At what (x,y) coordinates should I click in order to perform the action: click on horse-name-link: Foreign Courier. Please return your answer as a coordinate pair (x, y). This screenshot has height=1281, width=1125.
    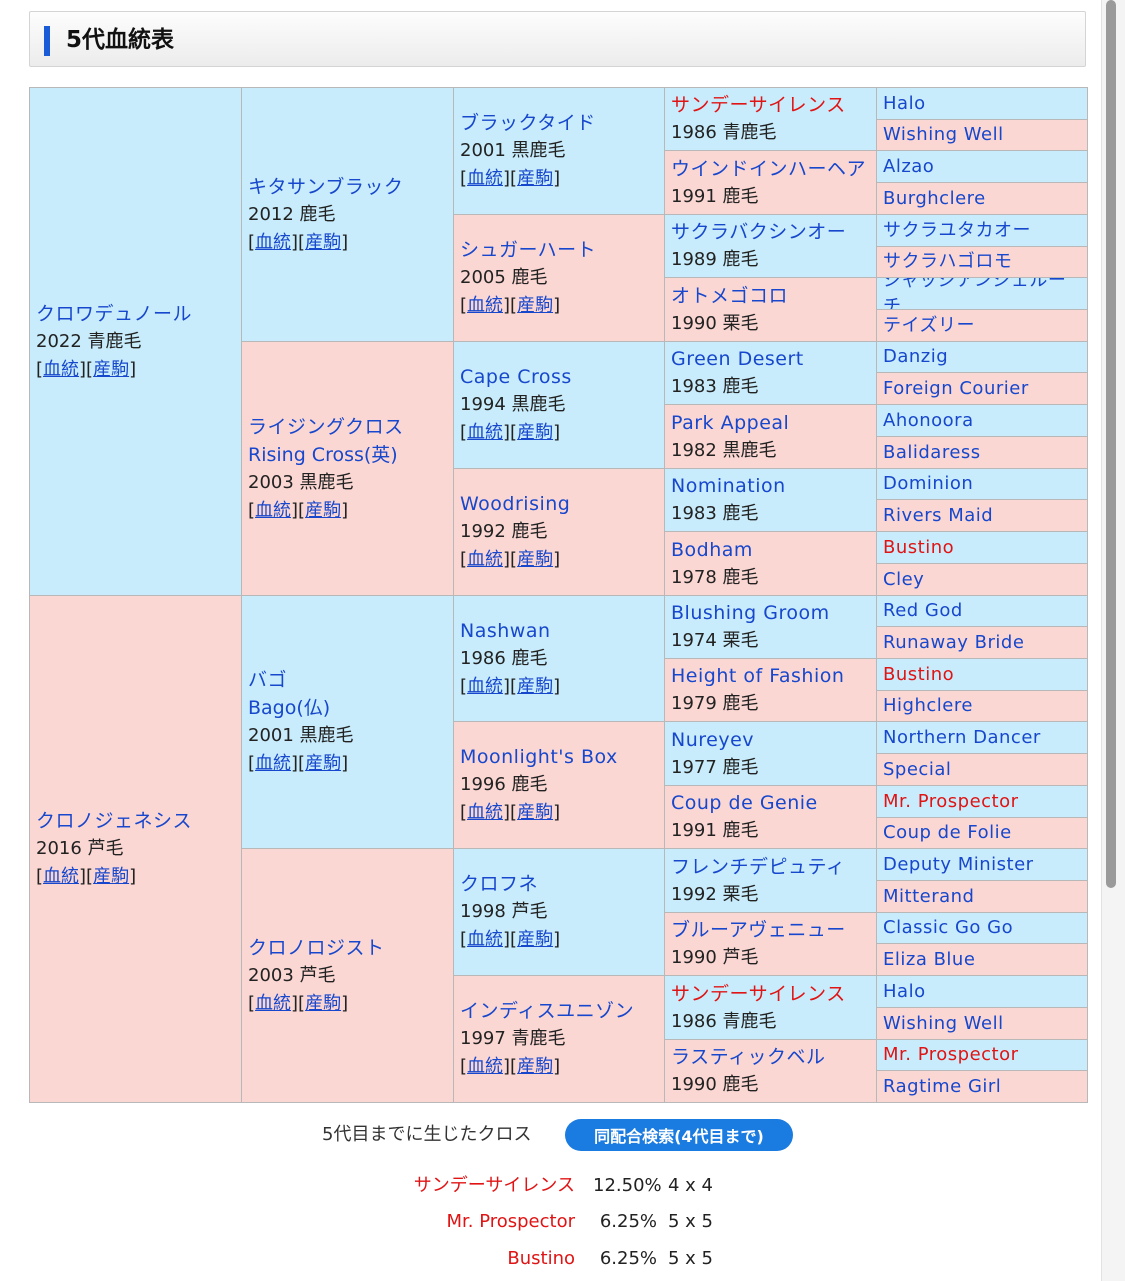
    Looking at the image, I should click on (956, 388).